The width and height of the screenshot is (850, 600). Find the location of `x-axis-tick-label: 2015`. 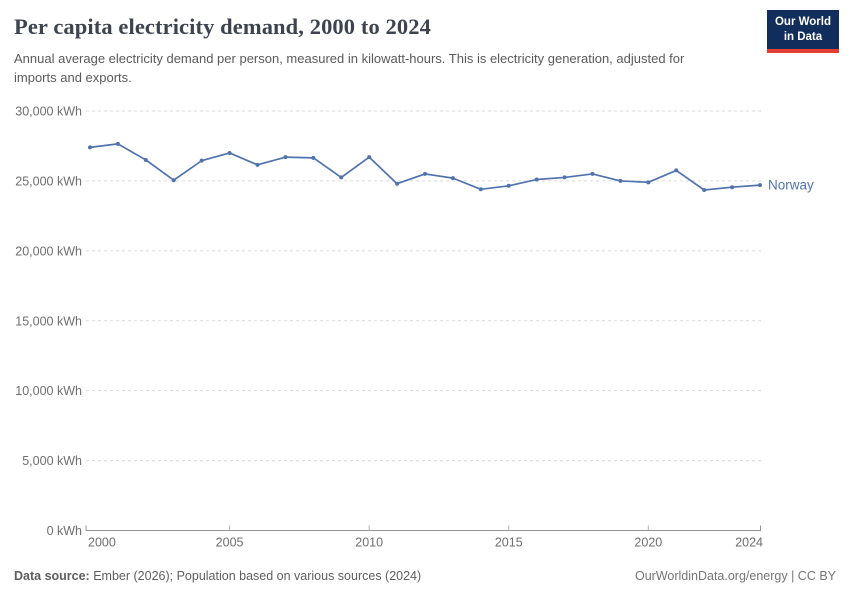

x-axis-tick-label: 2015 is located at coordinates (509, 543).